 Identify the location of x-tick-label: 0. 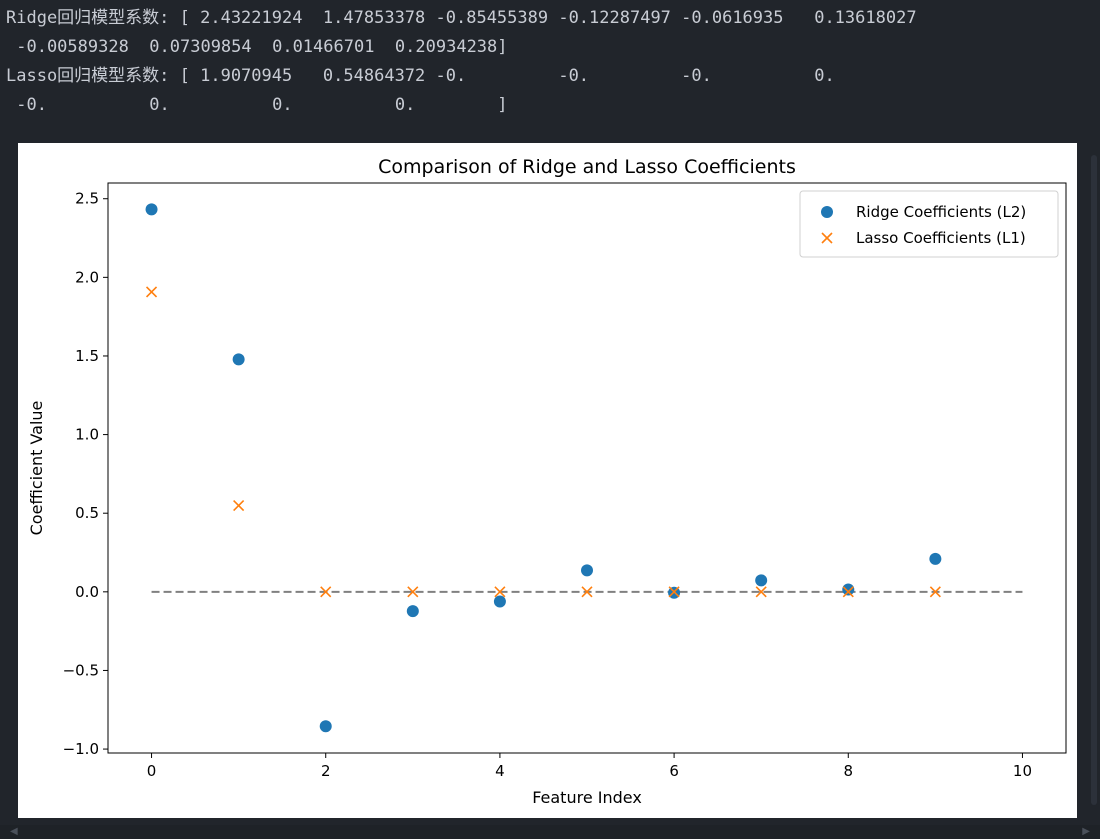
(152, 771).